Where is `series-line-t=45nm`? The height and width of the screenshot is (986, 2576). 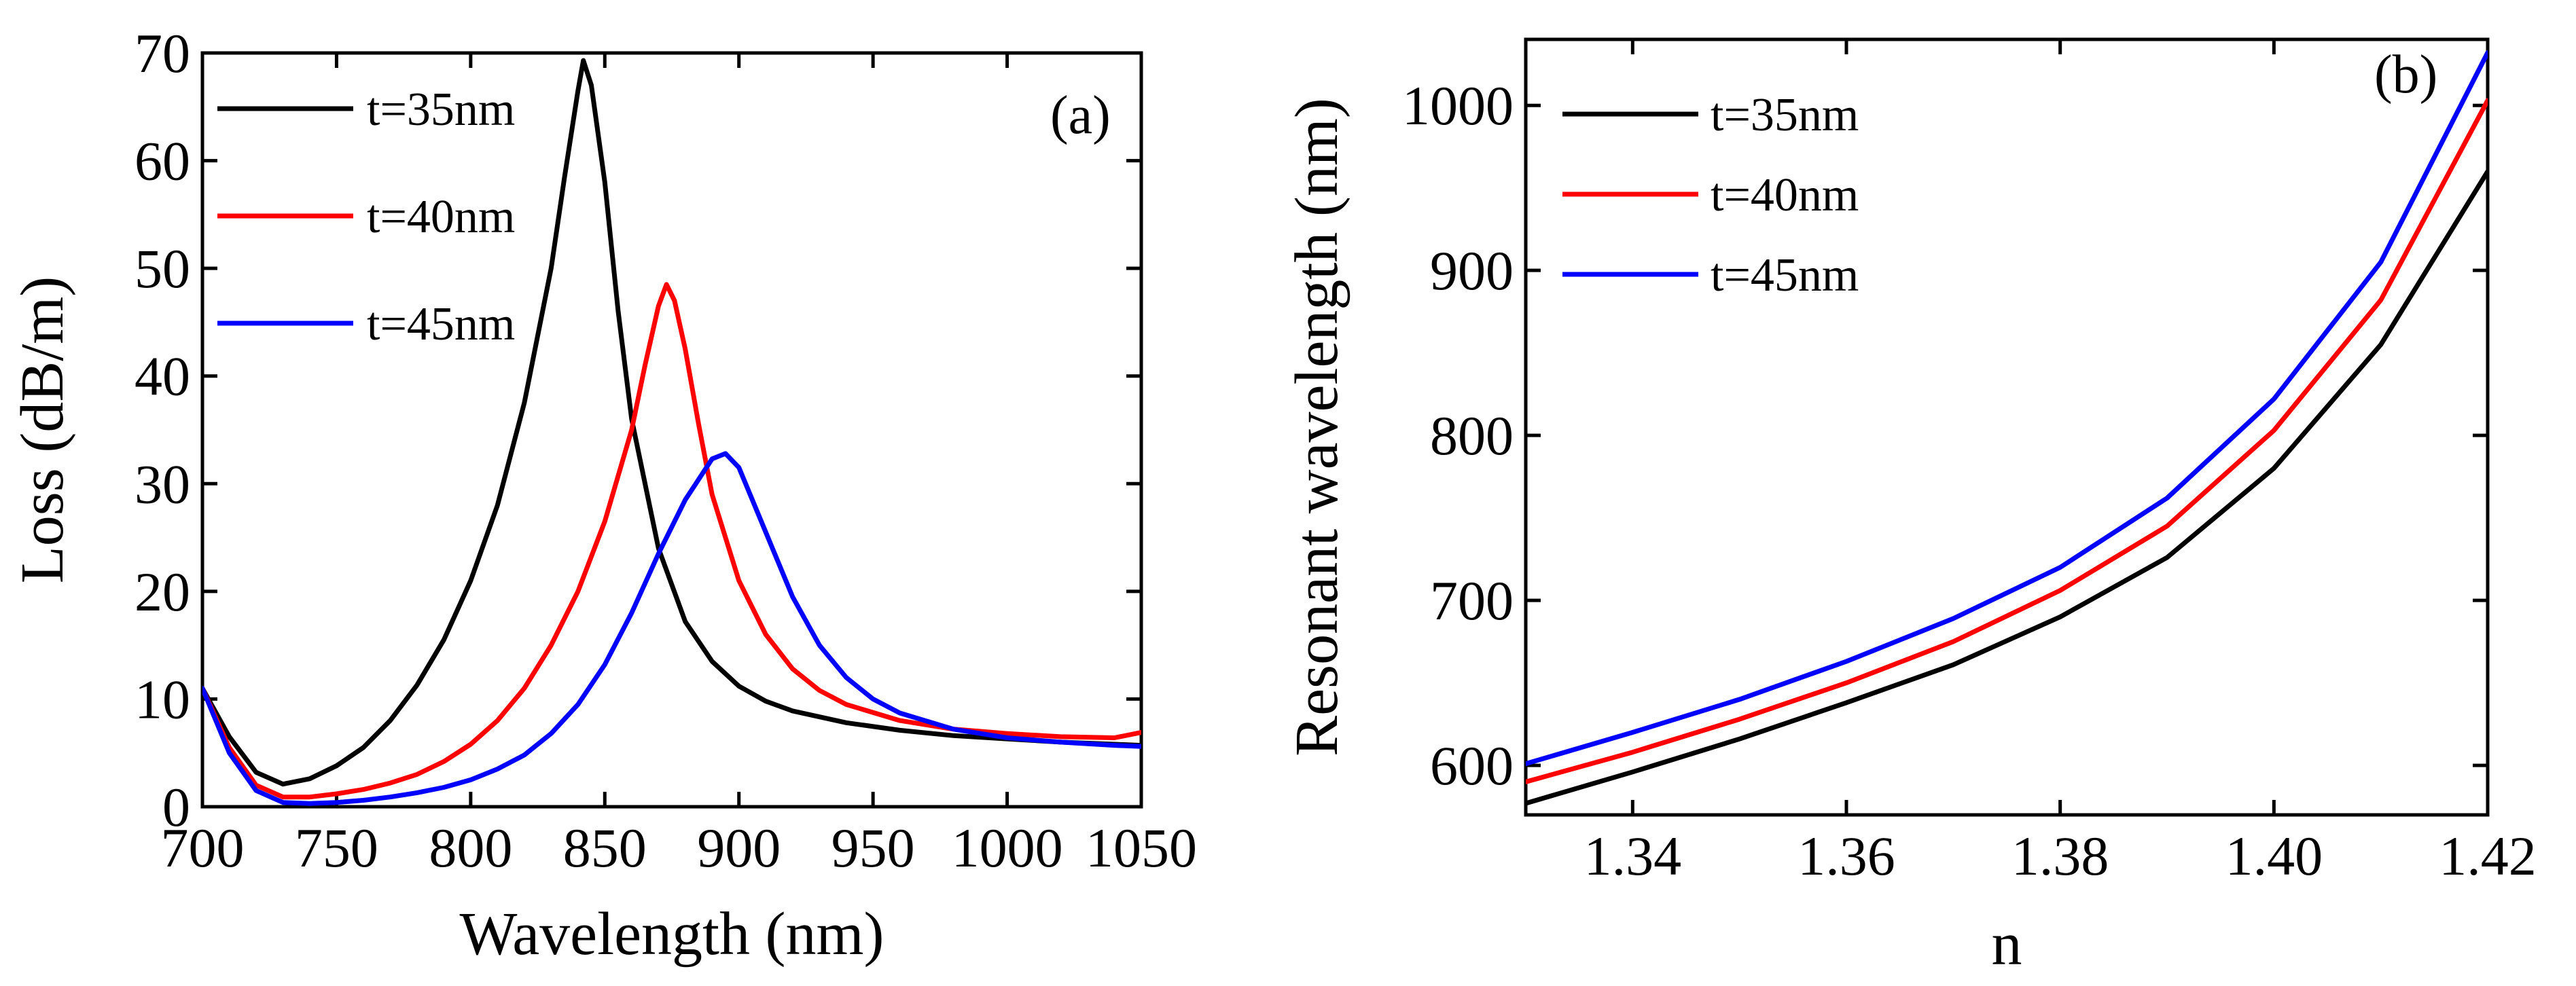 series-line-t=45nm is located at coordinates (671, 628).